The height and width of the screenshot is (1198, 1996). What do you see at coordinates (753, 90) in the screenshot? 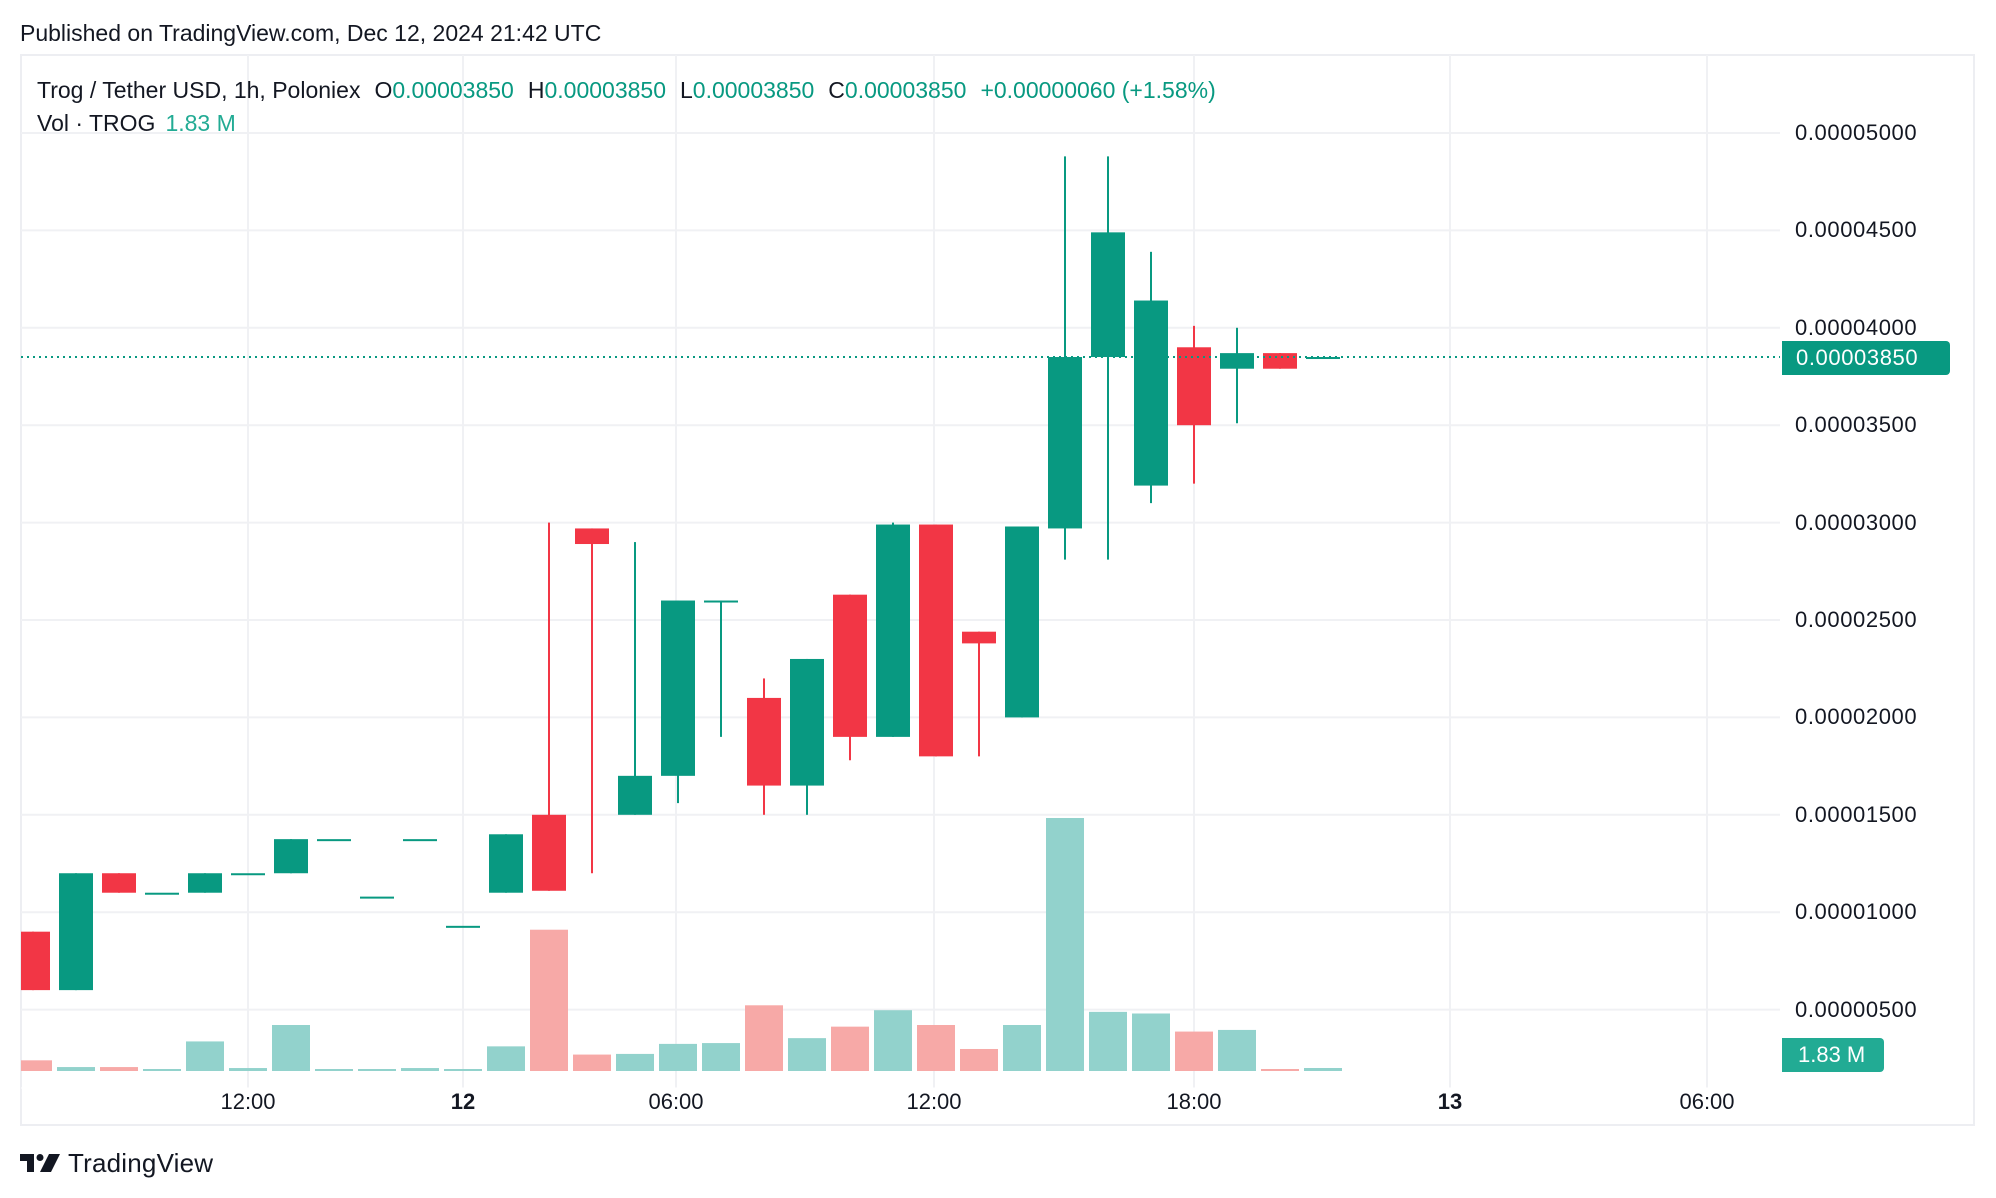
I see `low-value: 0.00003850` at bounding box center [753, 90].